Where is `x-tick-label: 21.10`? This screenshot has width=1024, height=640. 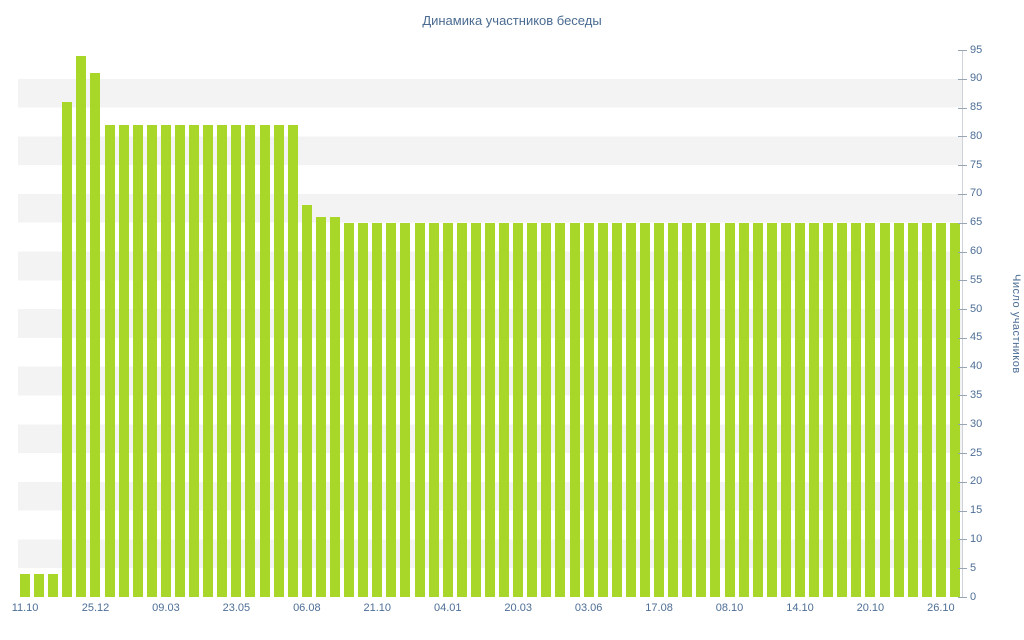
x-tick-label: 21.10 is located at coordinates (377, 608).